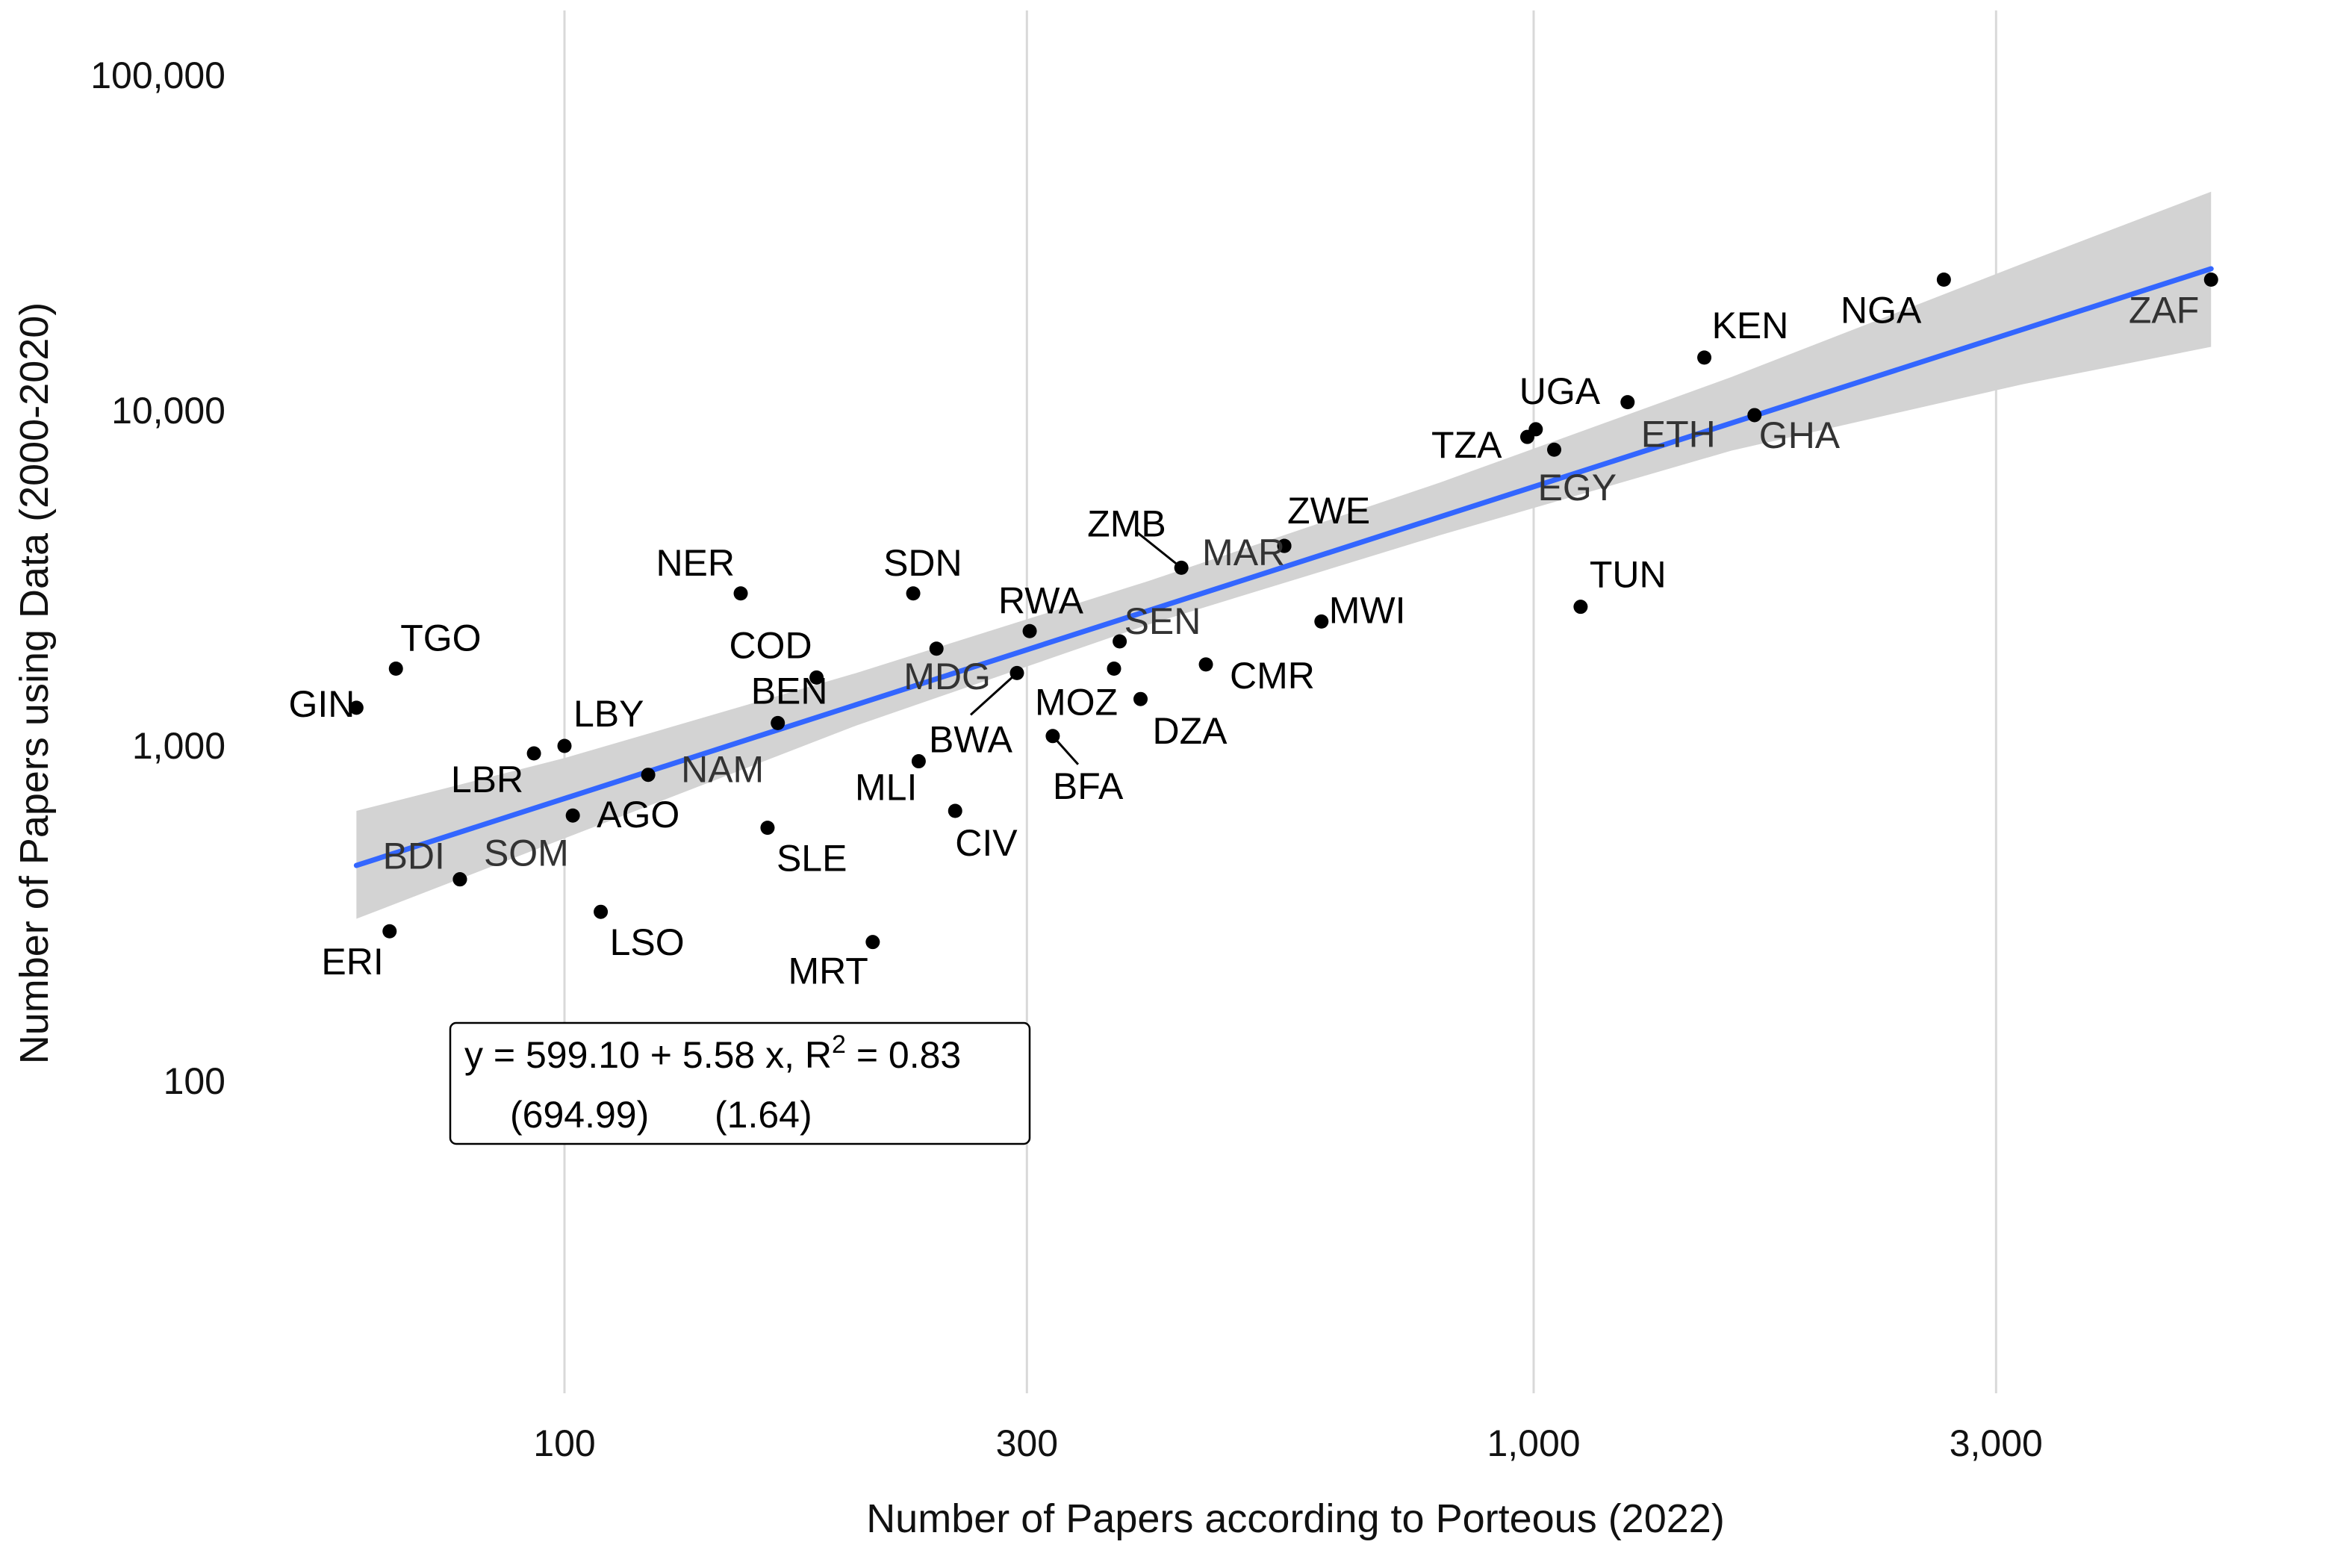 Image resolution: width=2352 pixels, height=1568 pixels. Describe the element at coordinates (1120, 641) in the screenshot. I see `point-sen` at that location.